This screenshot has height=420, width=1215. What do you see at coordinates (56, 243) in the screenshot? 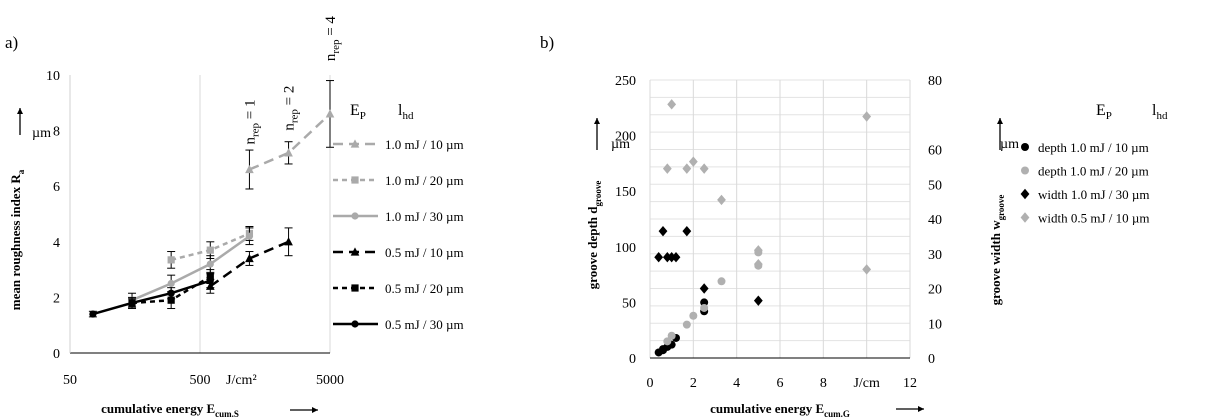
I see `panel-a-ytick-label: 4` at bounding box center [56, 243].